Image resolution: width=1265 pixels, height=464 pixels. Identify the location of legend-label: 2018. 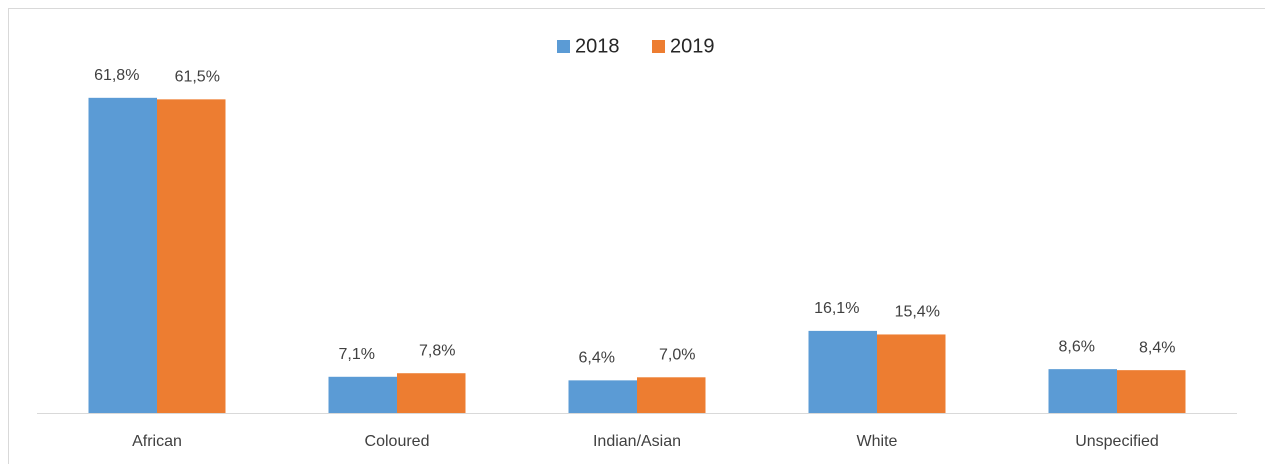
(597, 46).